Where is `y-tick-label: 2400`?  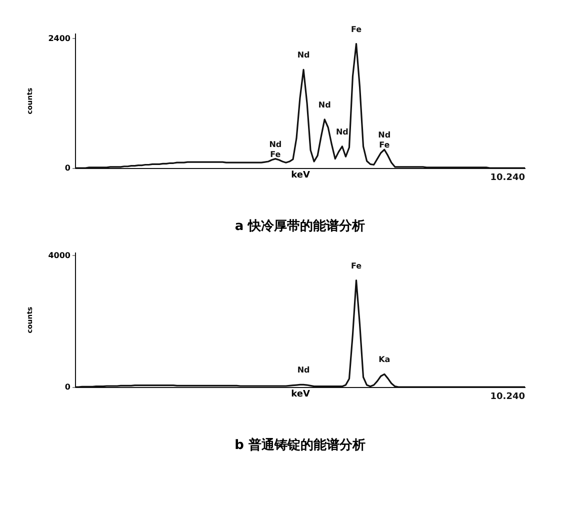 y-tick-label: 2400 is located at coordinates (59, 38).